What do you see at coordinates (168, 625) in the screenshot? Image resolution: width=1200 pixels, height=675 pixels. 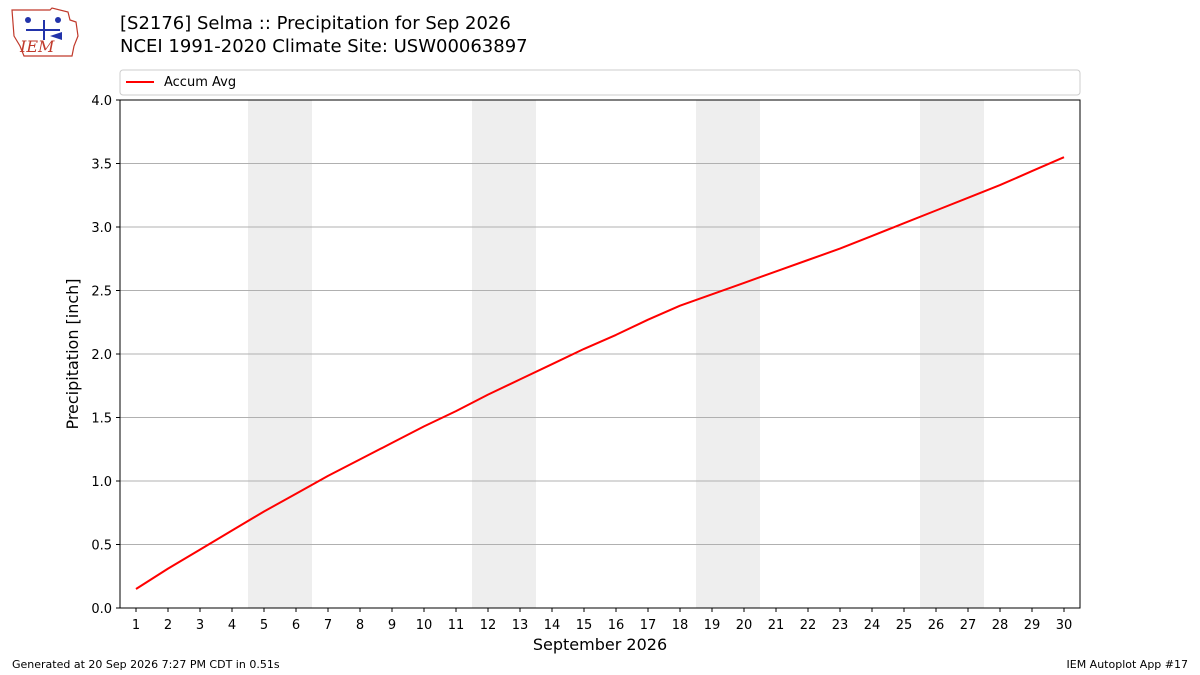 I see `x-tick-label: 2` at bounding box center [168, 625].